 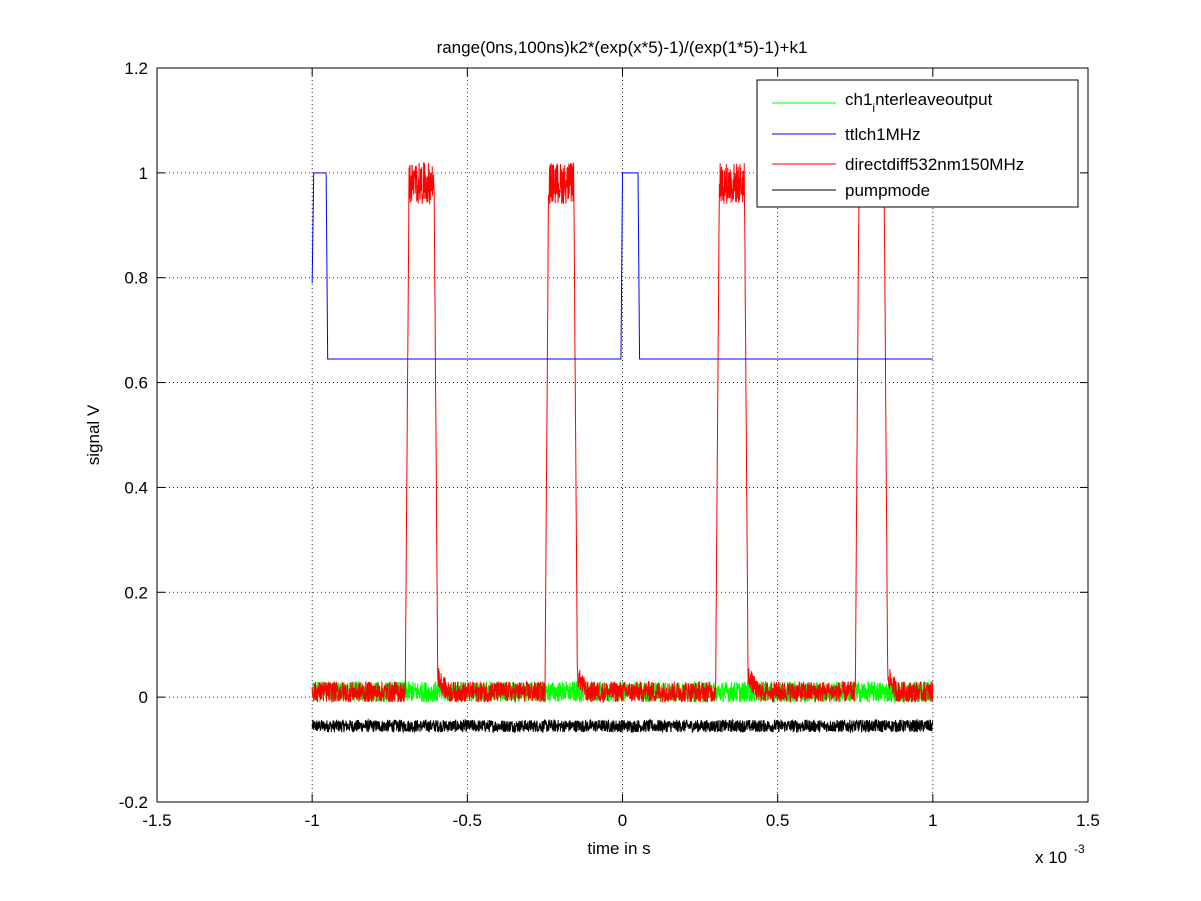 What do you see at coordinates (1051, 857) in the screenshot?
I see `x-multiplier: x 10` at bounding box center [1051, 857].